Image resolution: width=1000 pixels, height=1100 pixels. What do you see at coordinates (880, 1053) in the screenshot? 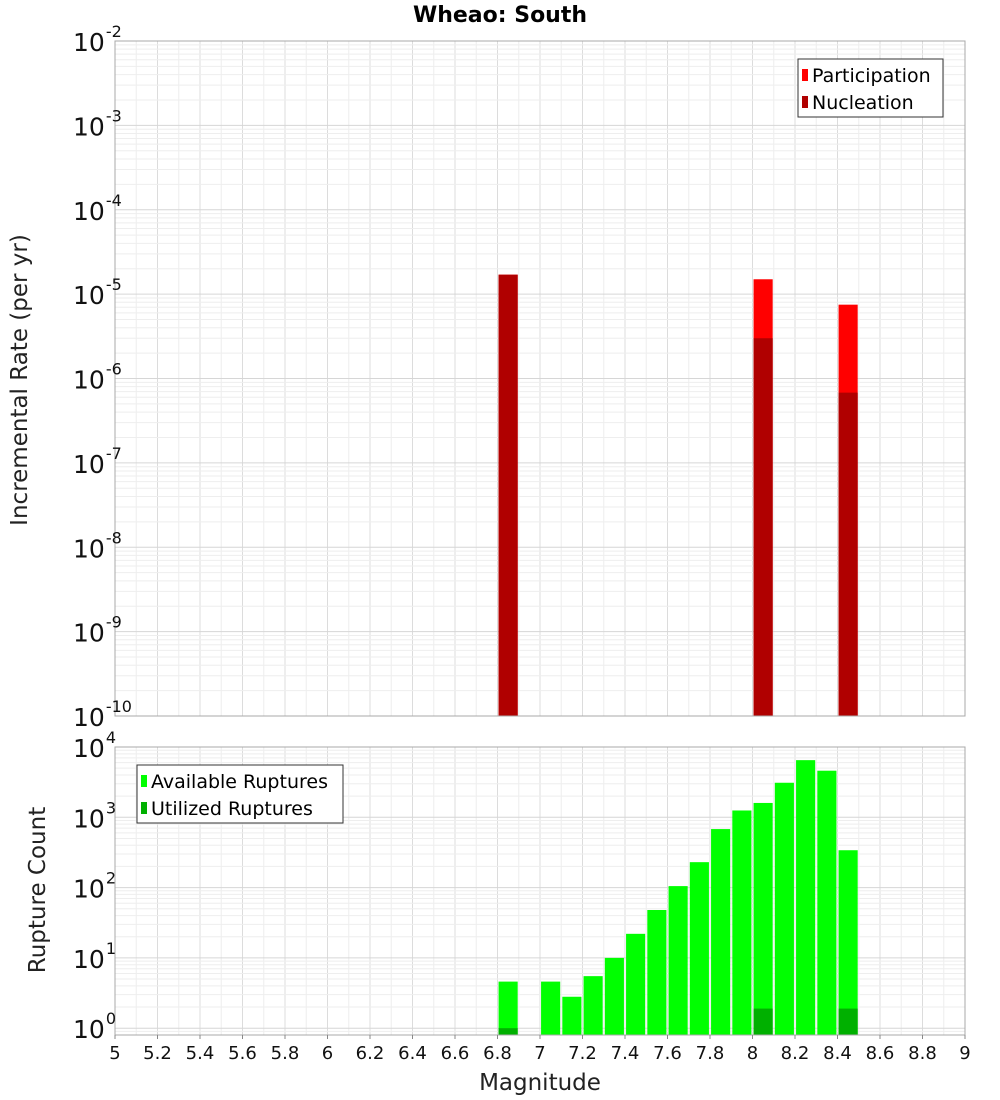
I see `x-tick-label: 8.6` at bounding box center [880, 1053].